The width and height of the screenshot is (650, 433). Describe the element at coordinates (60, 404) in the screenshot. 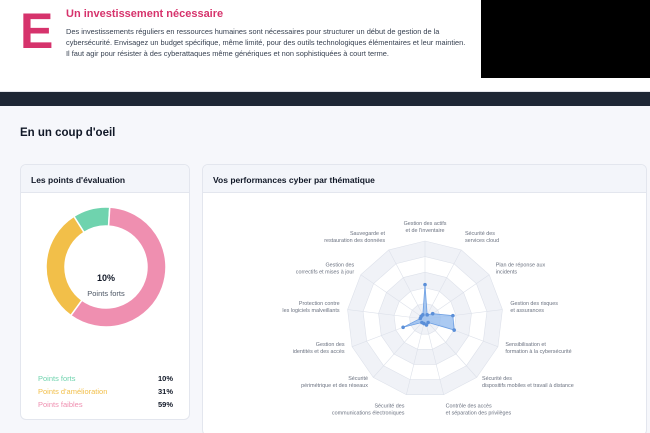

I see `legend-label: Points faibles` at that location.